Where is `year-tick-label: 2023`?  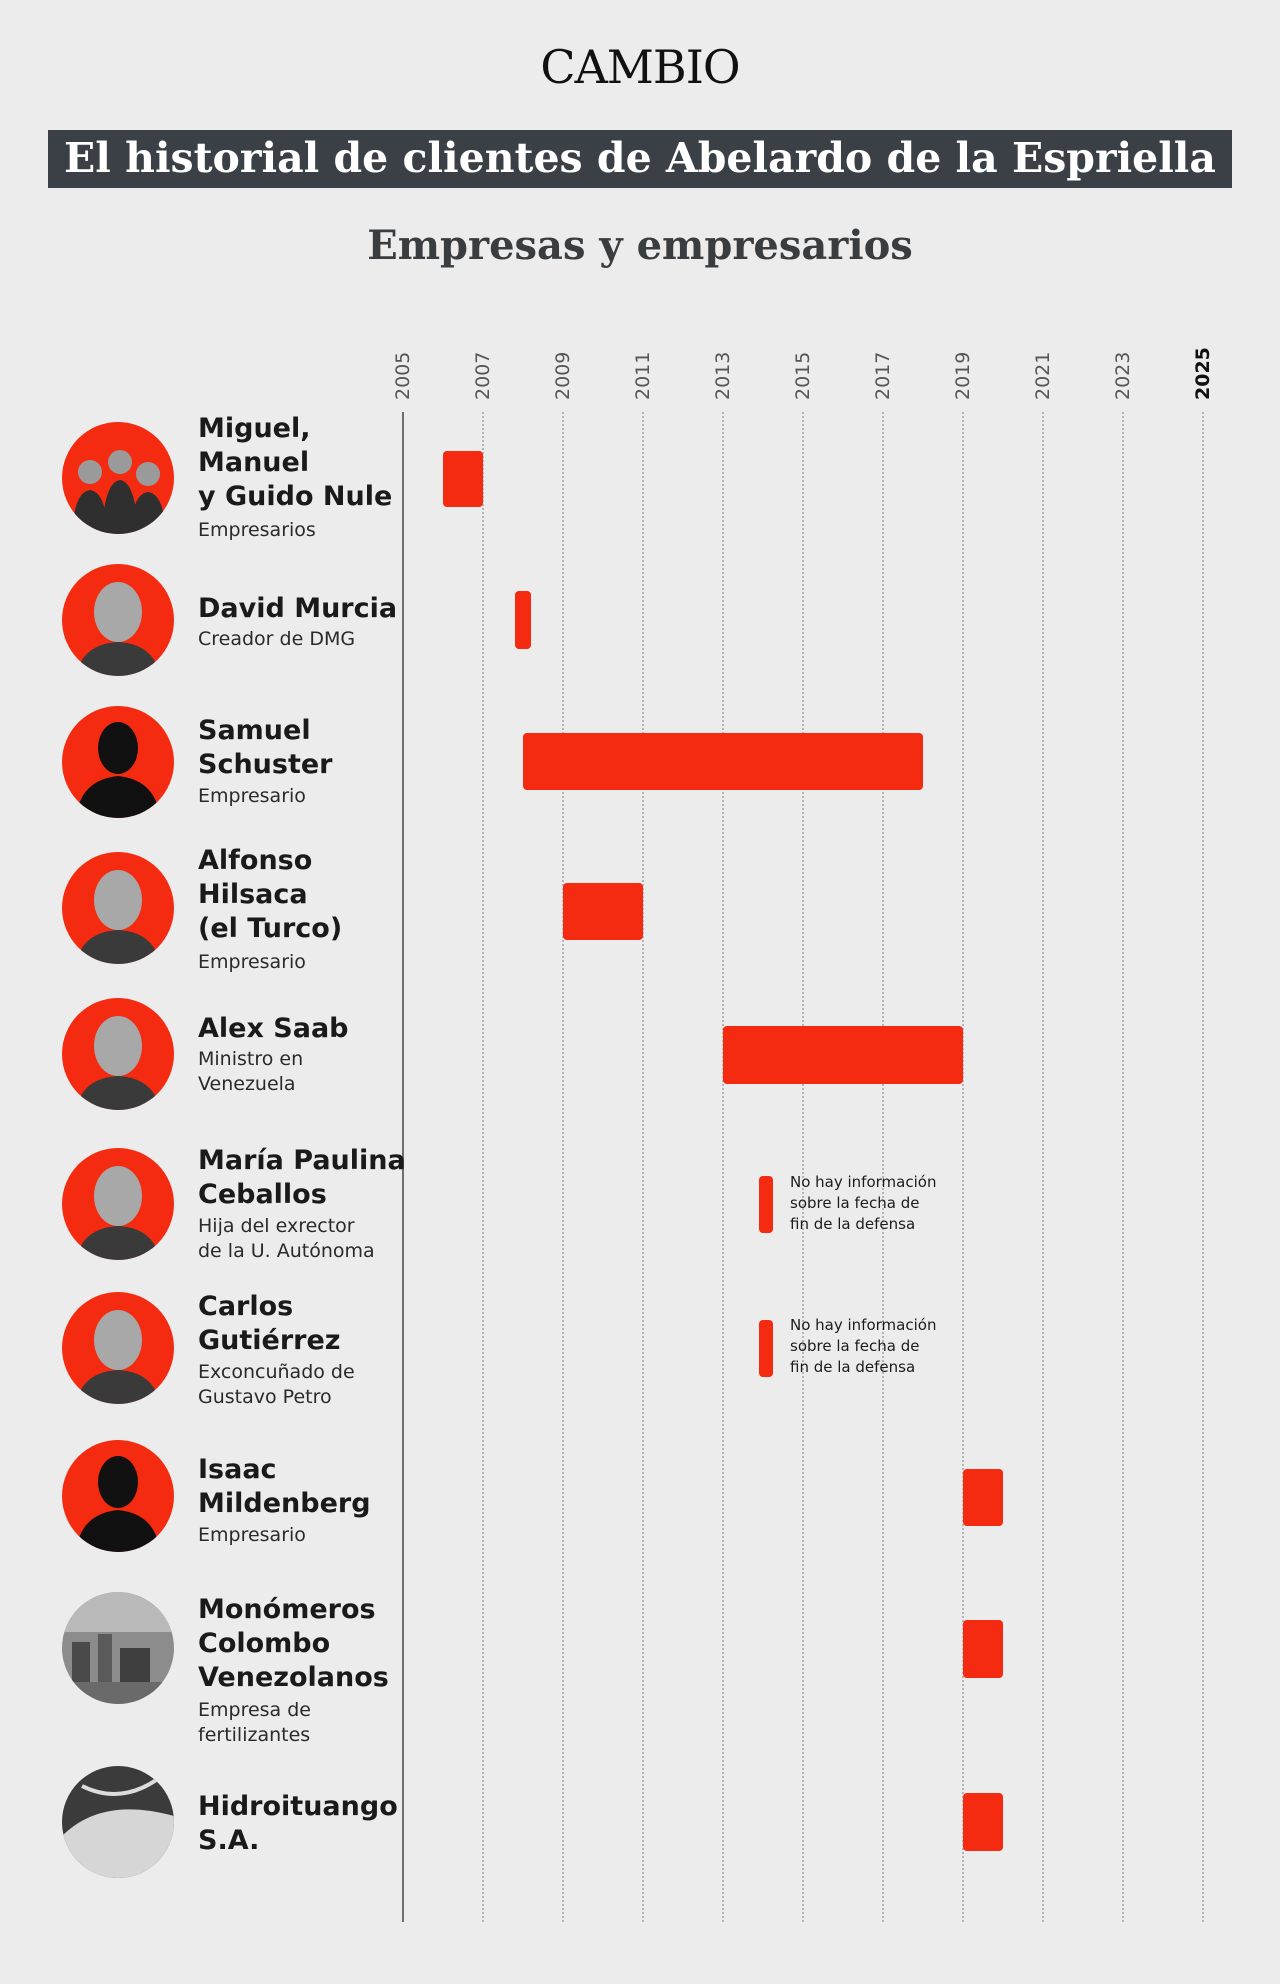
year-tick-label: 2023 is located at coordinates (1123, 375).